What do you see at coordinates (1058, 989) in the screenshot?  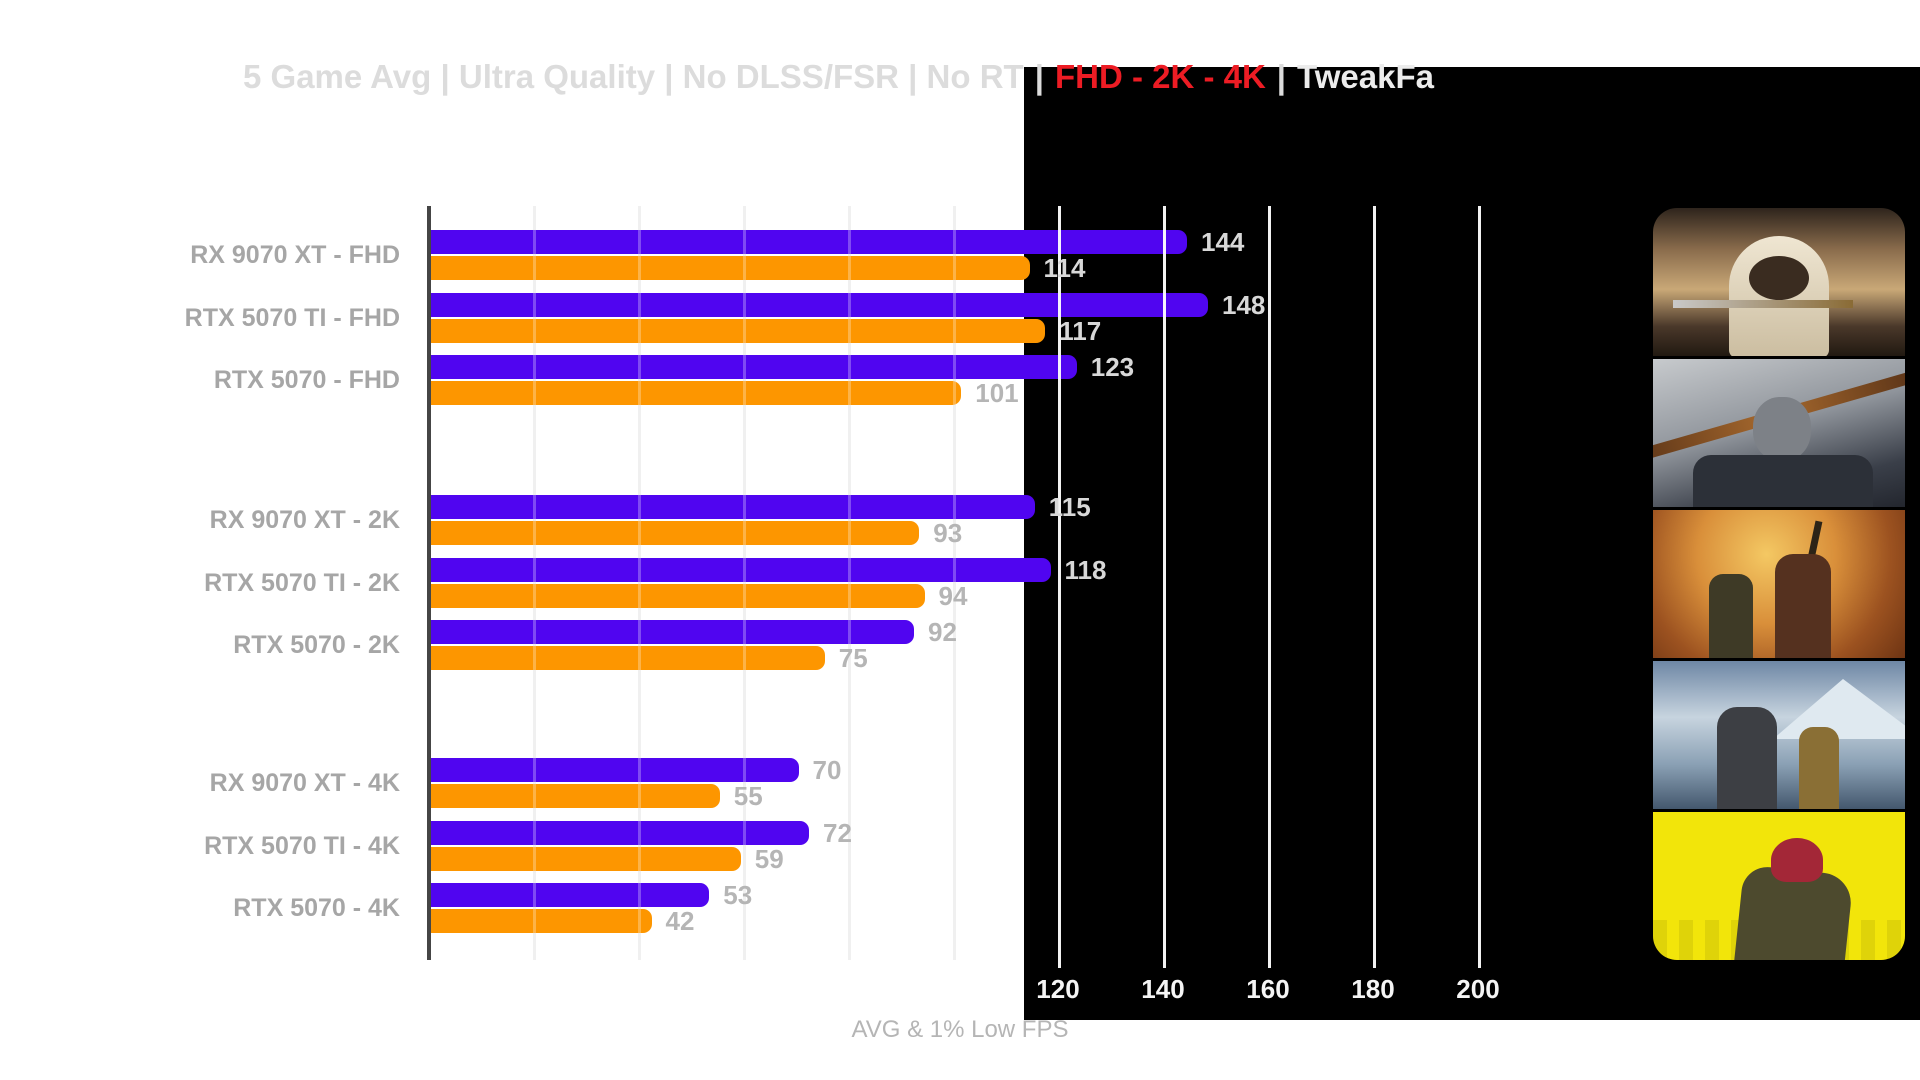 I see `x-tick-label: 120` at bounding box center [1058, 989].